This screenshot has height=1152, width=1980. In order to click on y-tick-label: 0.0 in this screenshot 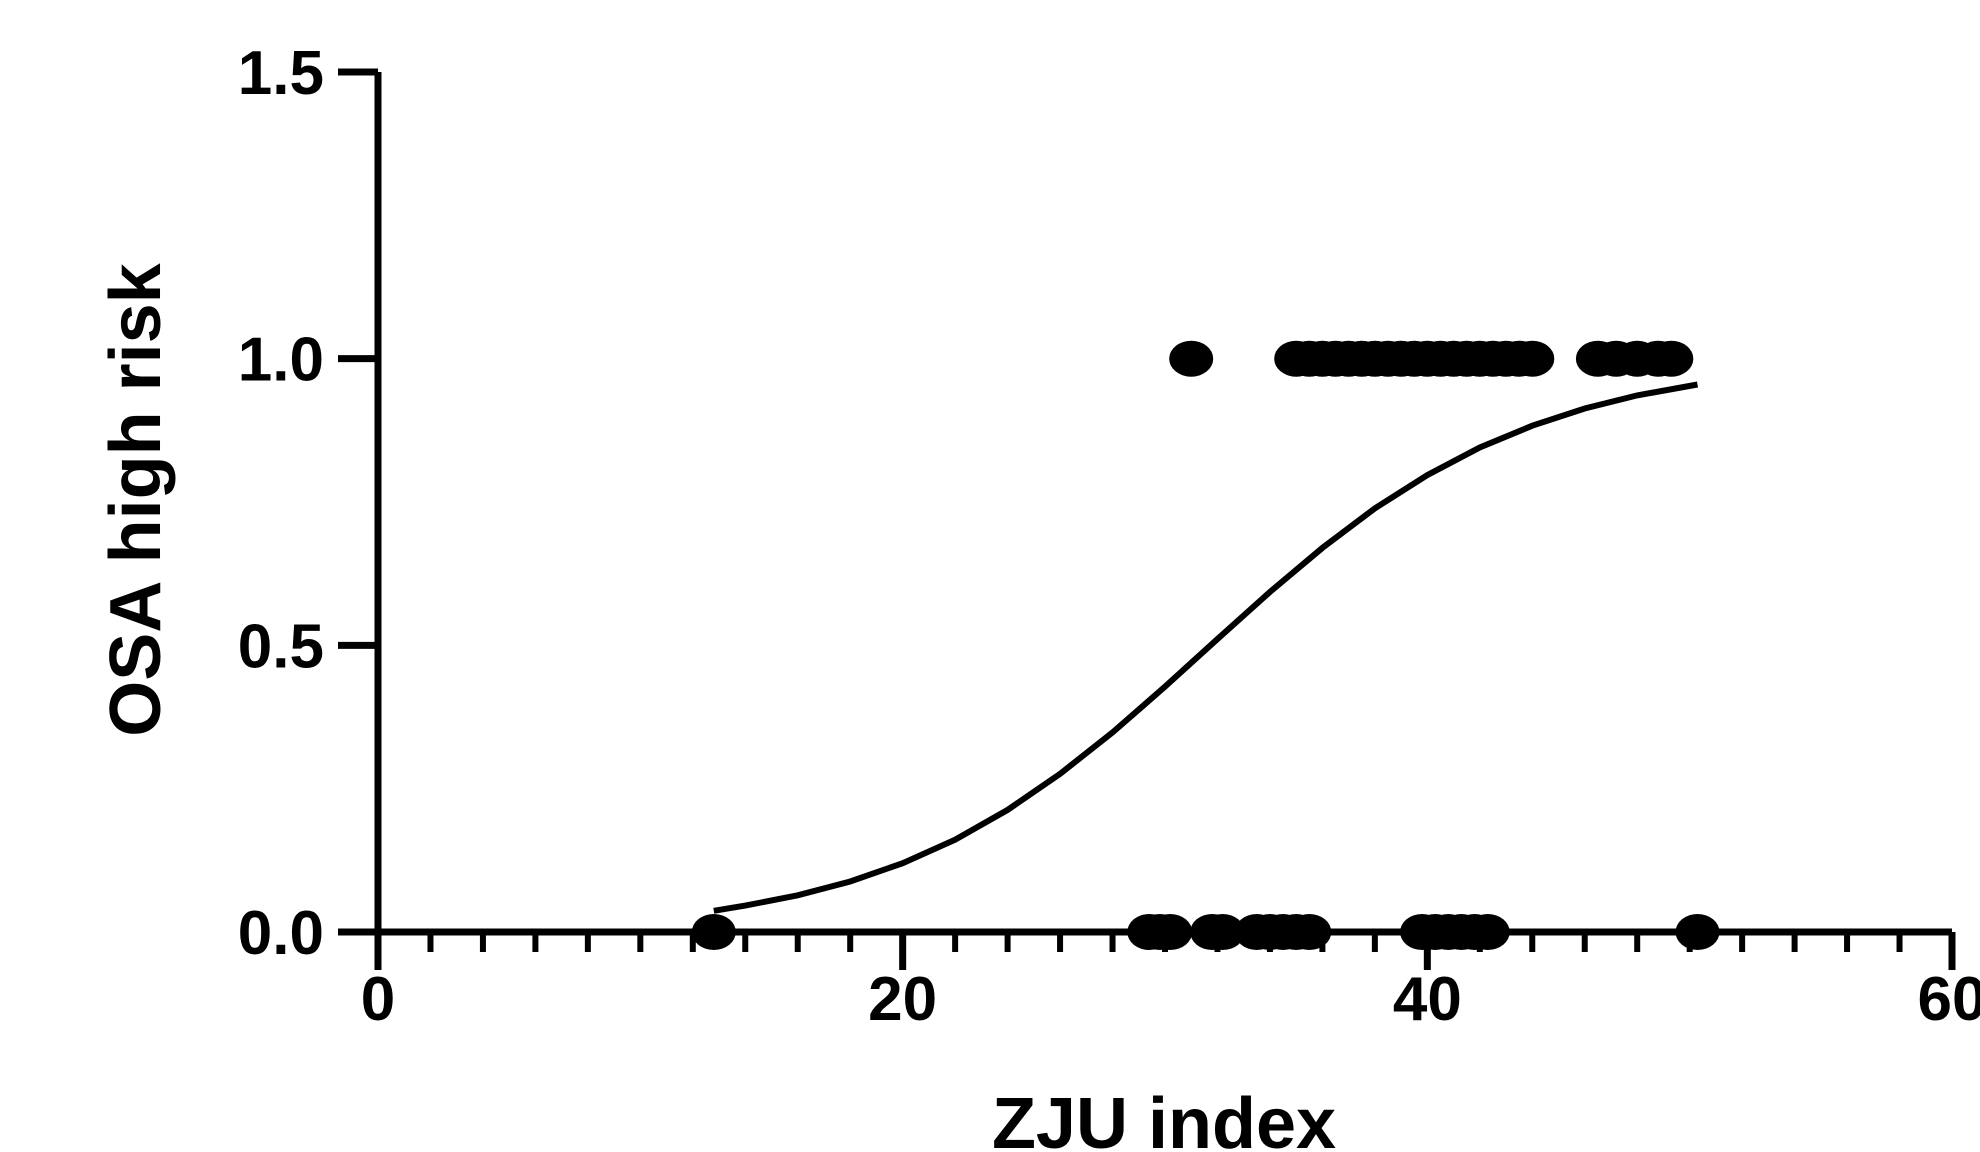, I will do `click(281, 933)`.